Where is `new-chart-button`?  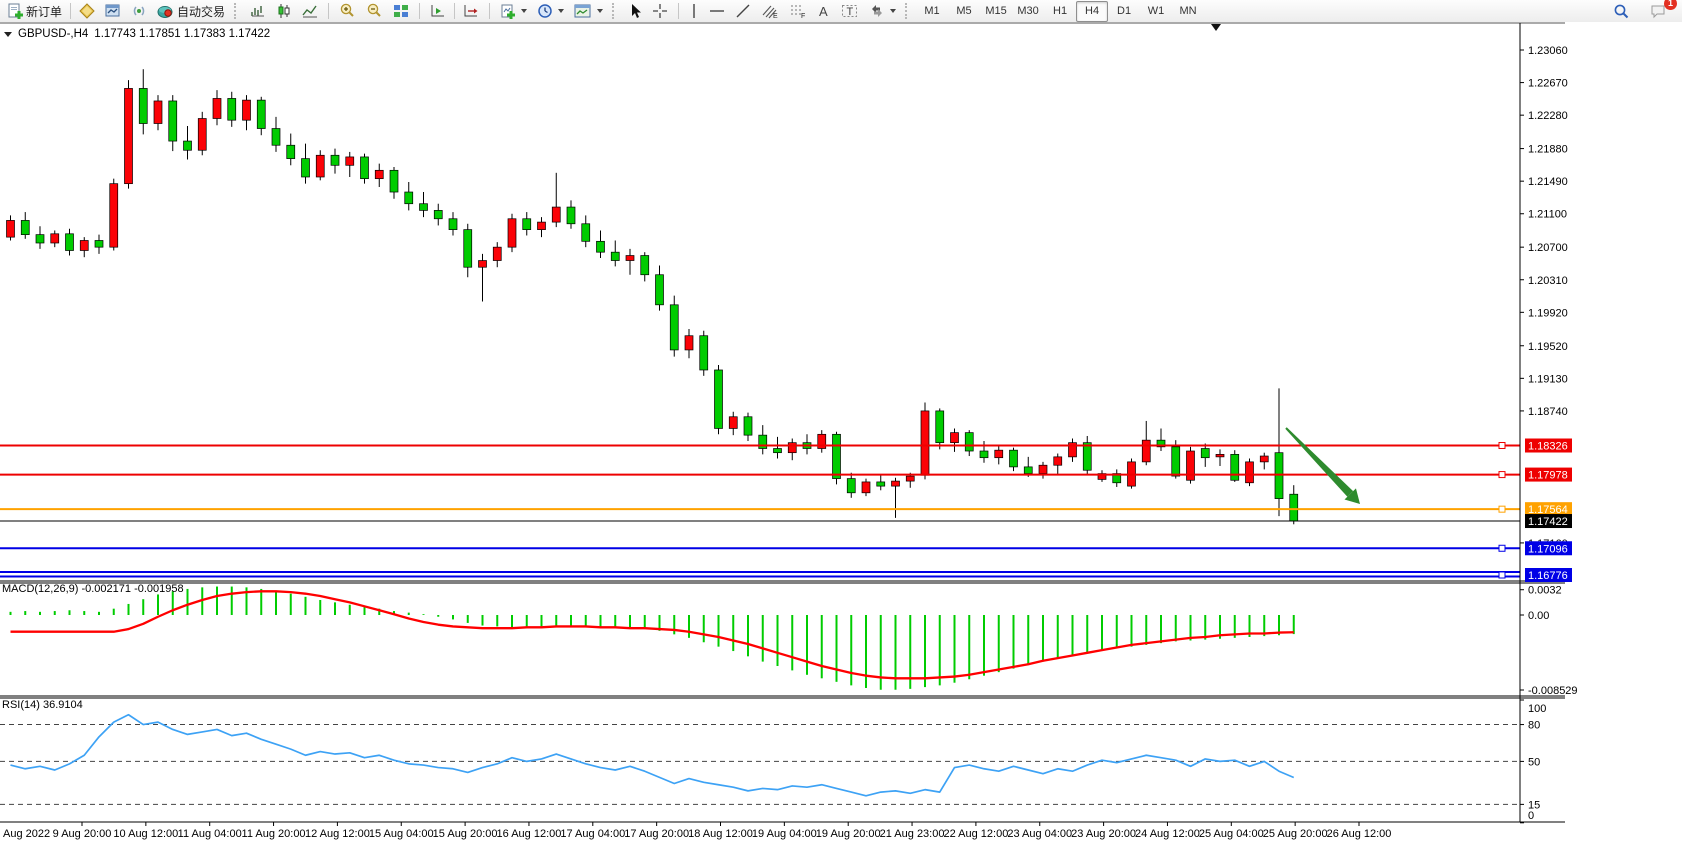
new-chart-button is located at coordinates (513, 11).